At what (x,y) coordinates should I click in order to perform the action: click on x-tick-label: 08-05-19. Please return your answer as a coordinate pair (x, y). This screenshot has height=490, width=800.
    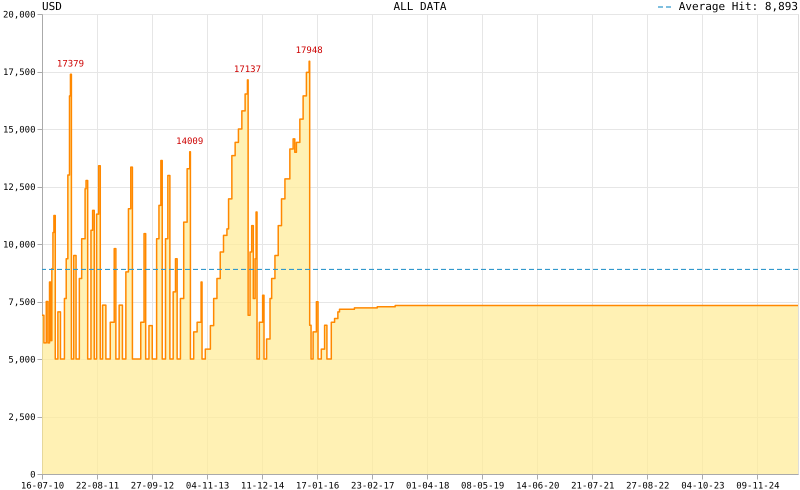
    Looking at the image, I should click on (482, 486).